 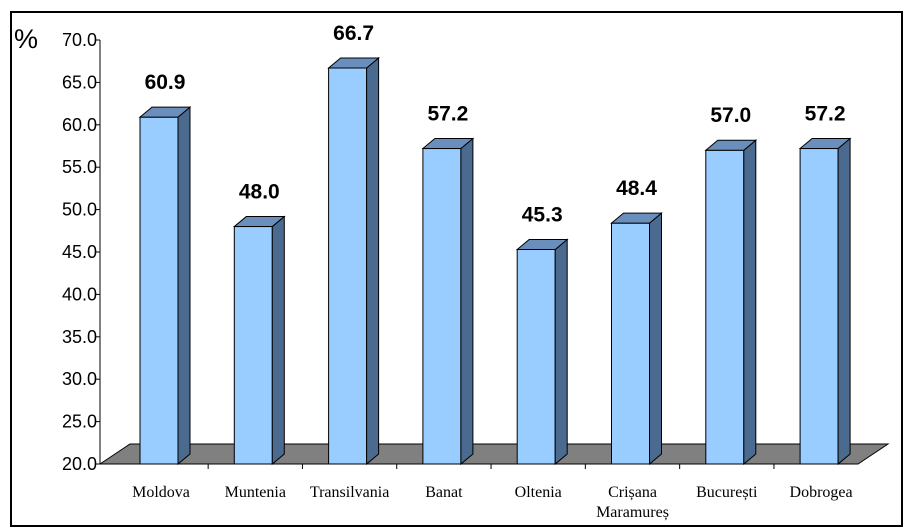 What do you see at coordinates (542, 214) in the screenshot?
I see `bar-value-label: 45.3` at bounding box center [542, 214].